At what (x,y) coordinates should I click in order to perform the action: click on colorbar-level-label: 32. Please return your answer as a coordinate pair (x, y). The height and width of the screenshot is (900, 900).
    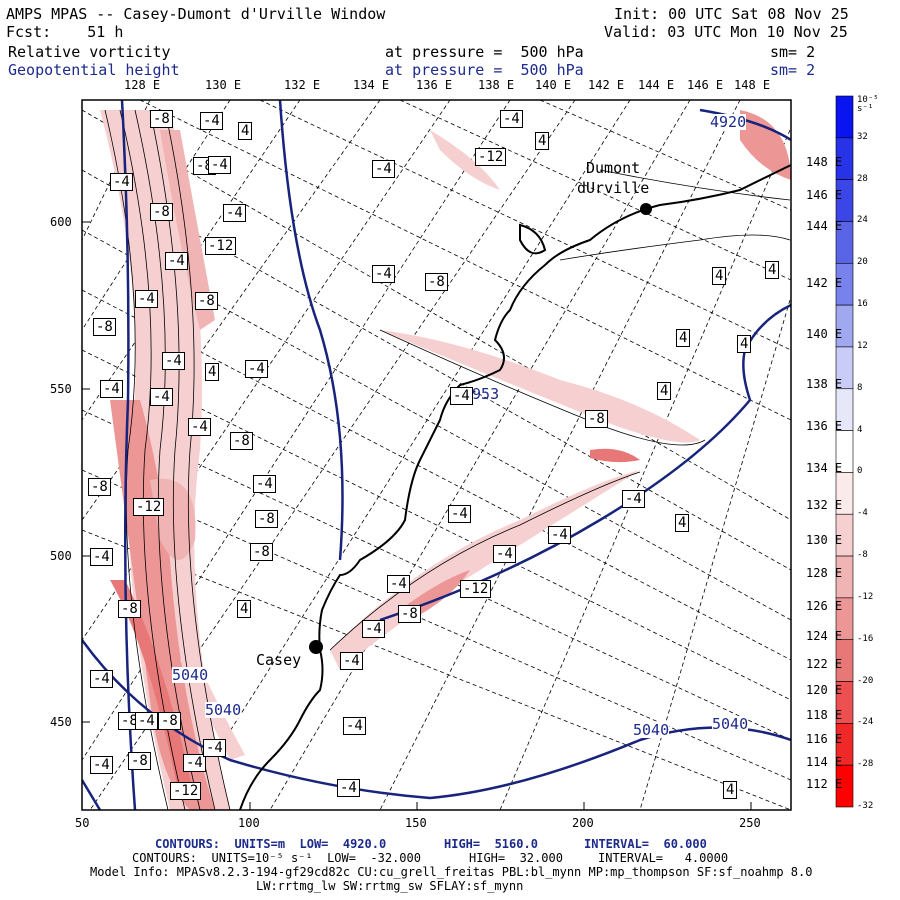
    Looking at the image, I should click on (862, 136).